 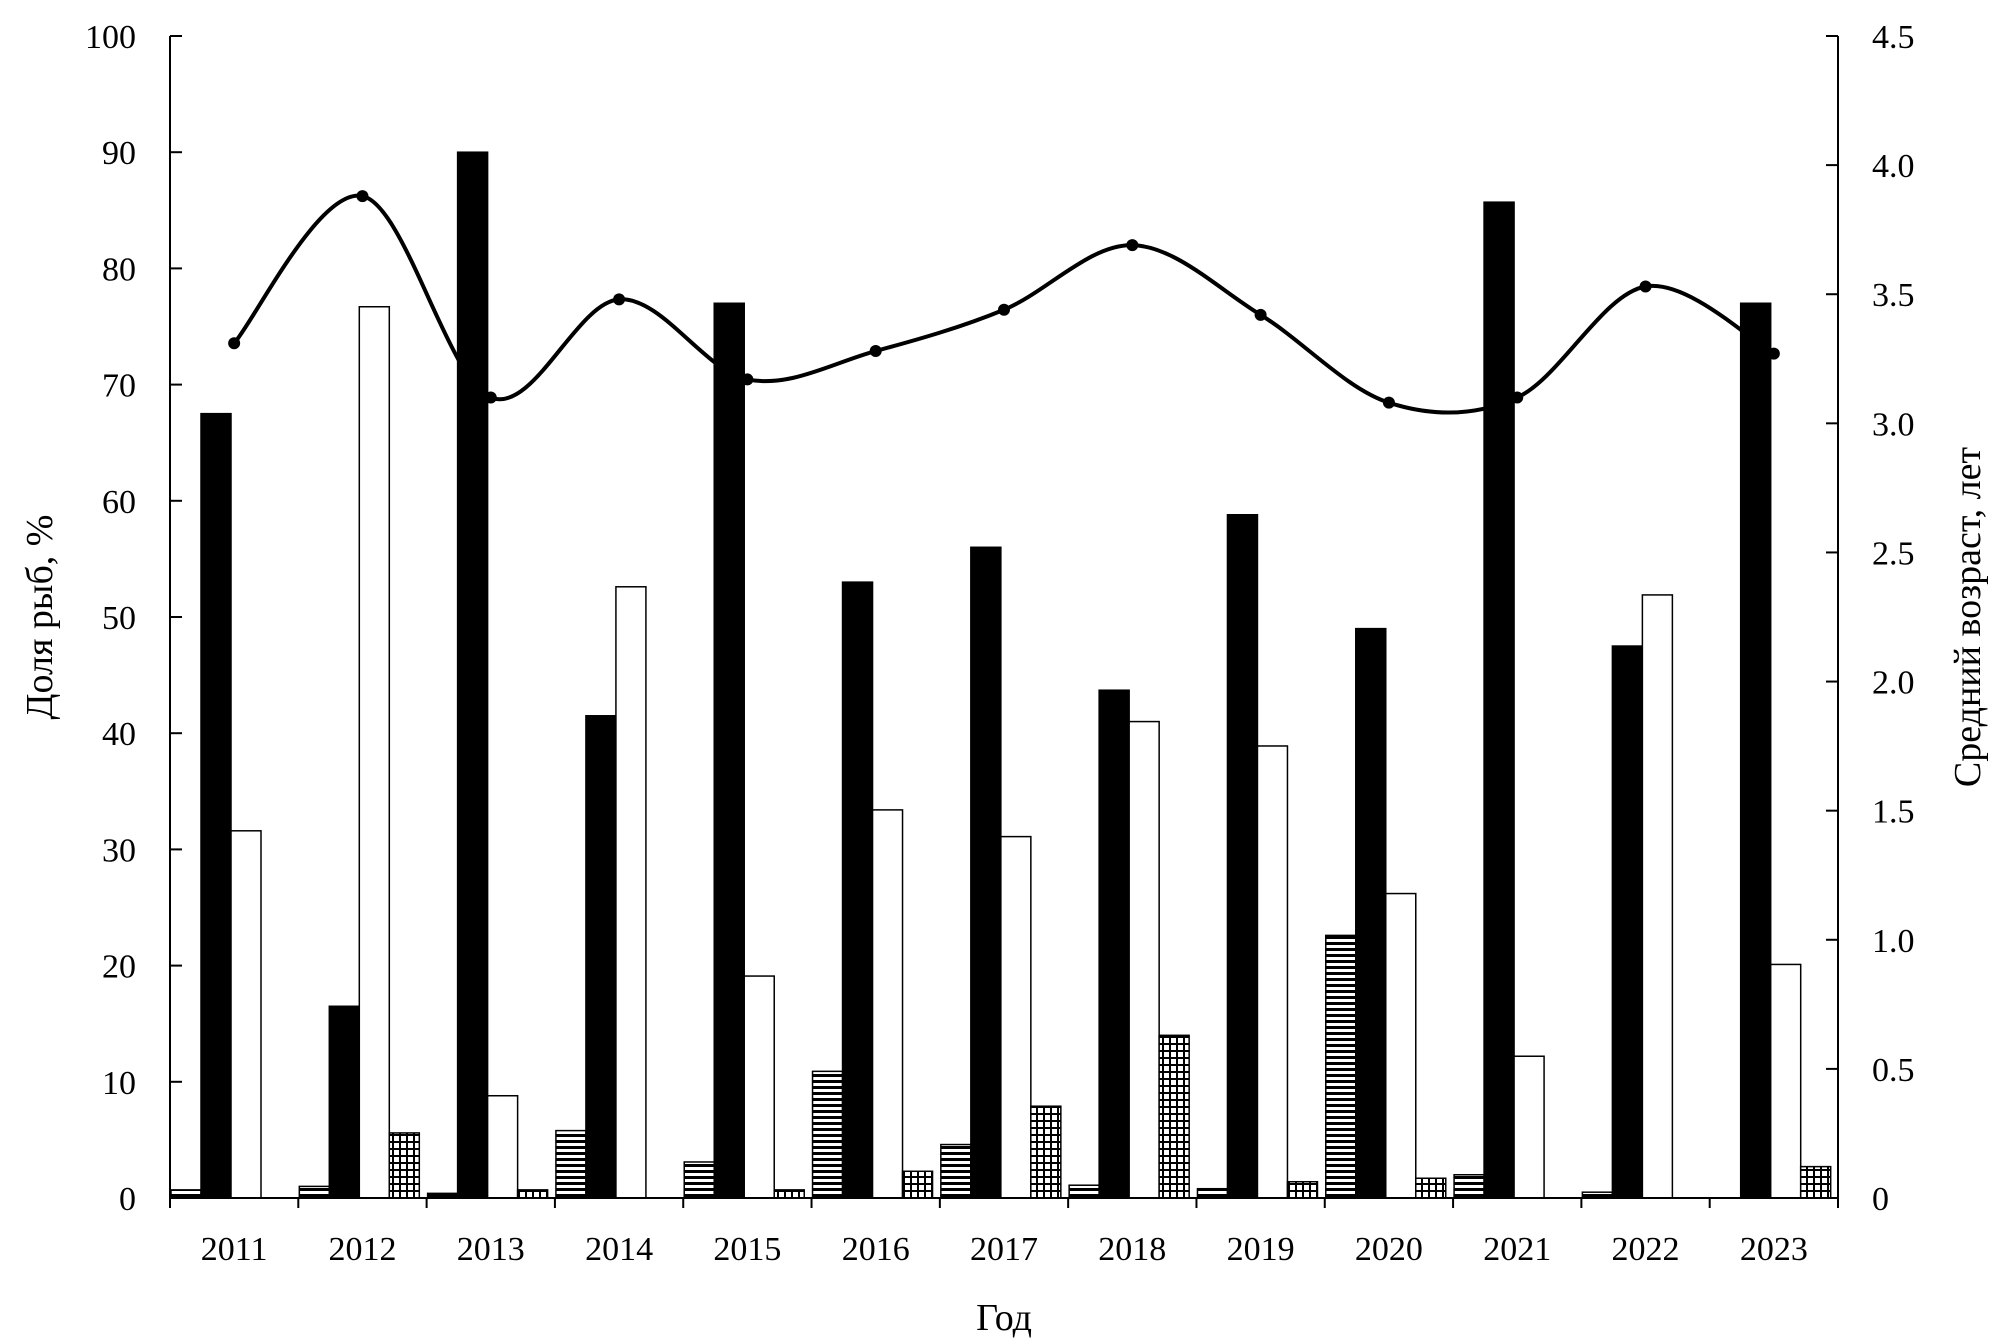 I want to click on bar-solid-black-2022, so click(x=1627, y=922).